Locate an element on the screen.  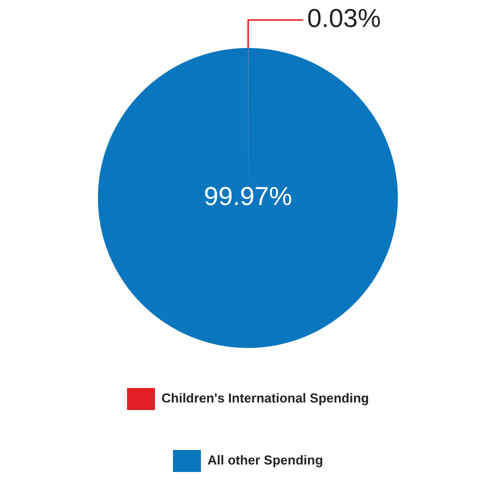
legend-label: Children's International Spending is located at coordinates (266, 398).